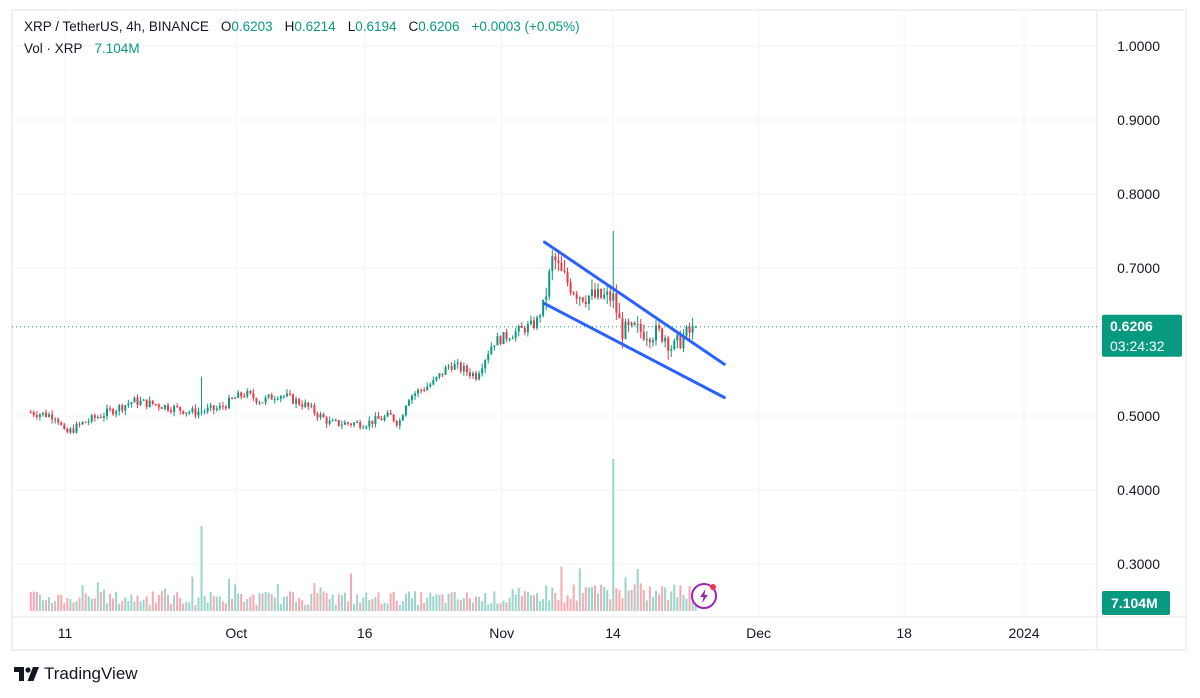 The image size is (1200, 698). I want to click on channel-upper-line, so click(634, 303).